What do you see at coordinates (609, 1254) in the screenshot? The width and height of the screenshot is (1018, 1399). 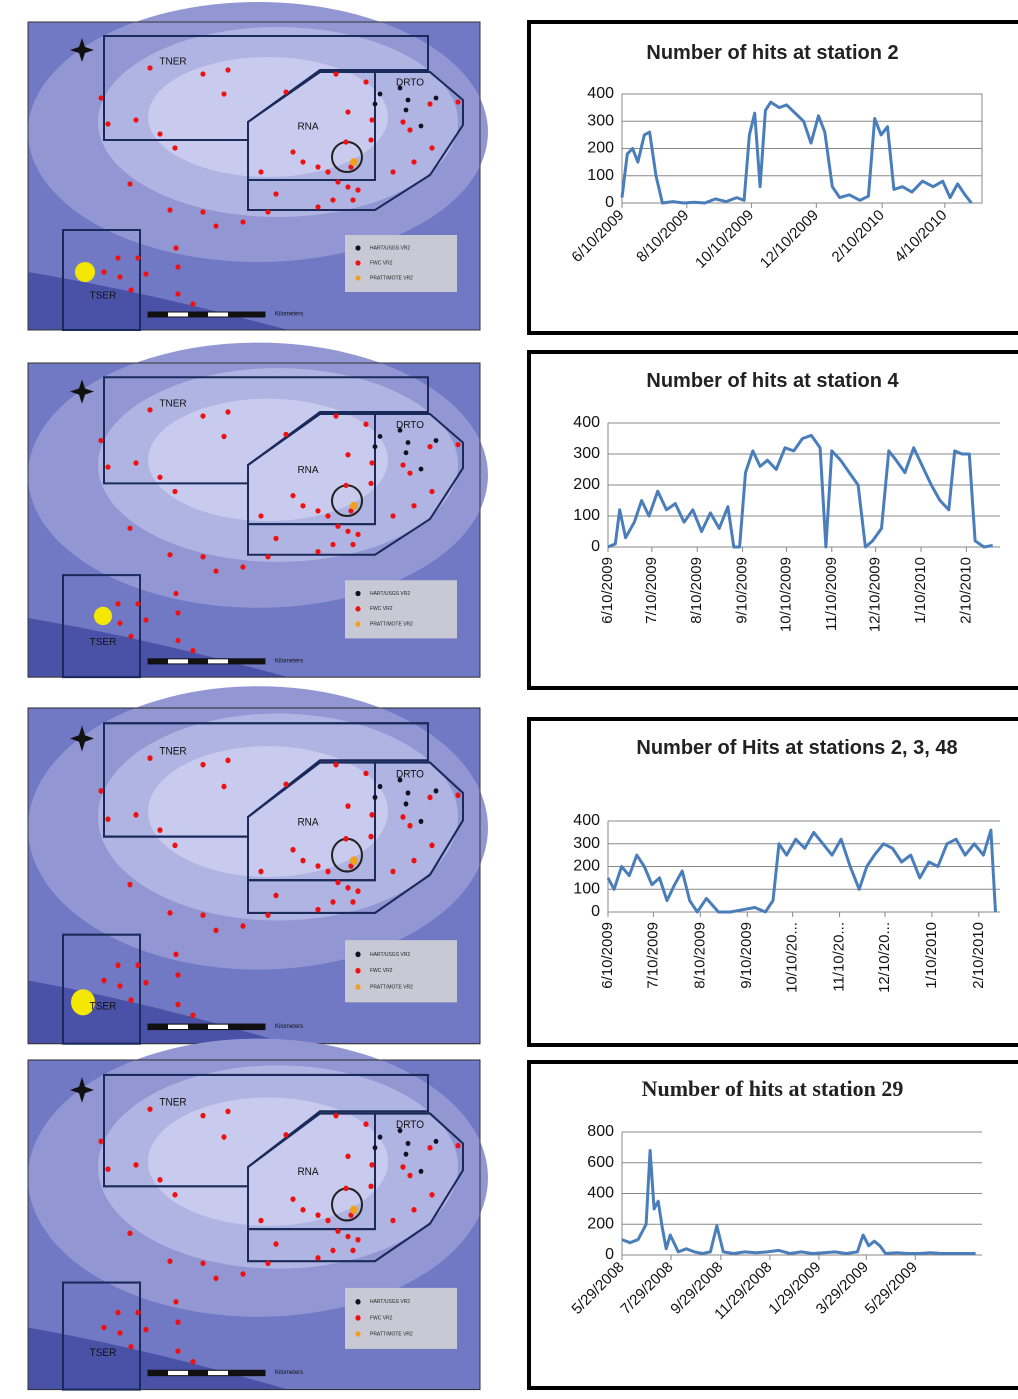 I see `y-tick-label: 0` at bounding box center [609, 1254].